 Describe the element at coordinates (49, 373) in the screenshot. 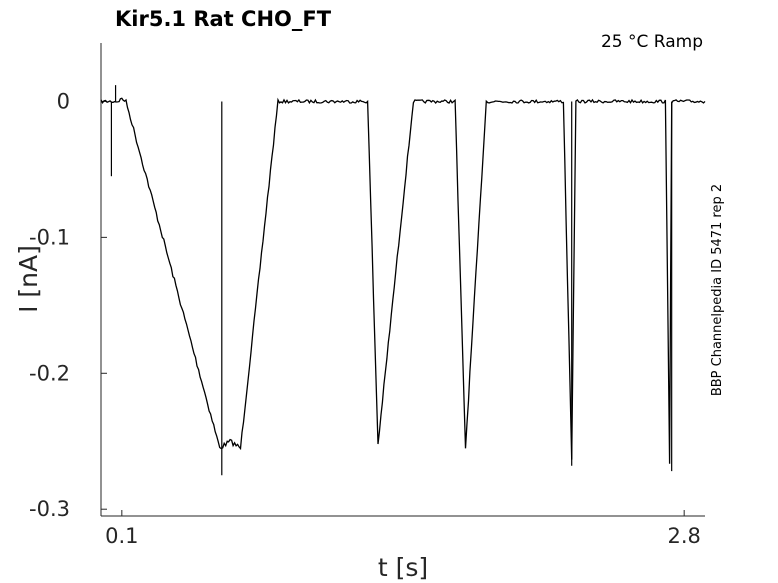

I see `y-tick-label: -0.2` at that location.